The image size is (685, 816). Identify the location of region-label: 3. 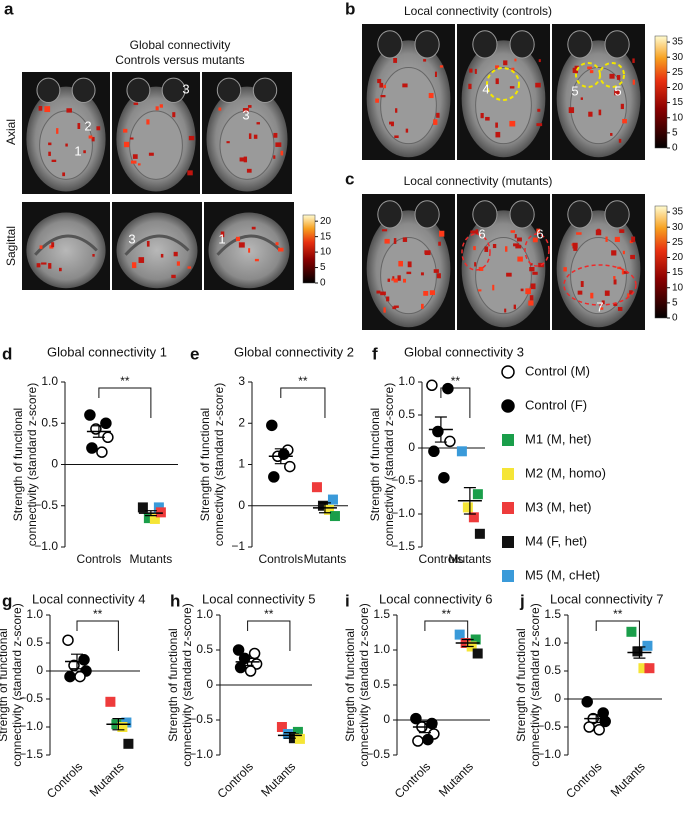
(245, 114).